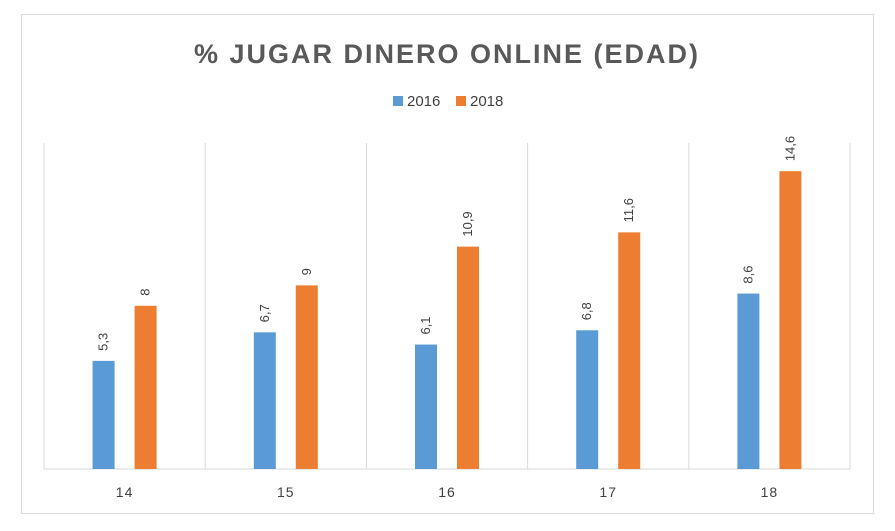 This screenshot has width=895, height=531. What do you see at coordinates (145, 292) in the screenshot?
I see `data-label-2018-14: 8` at bounding box center [145, 292].